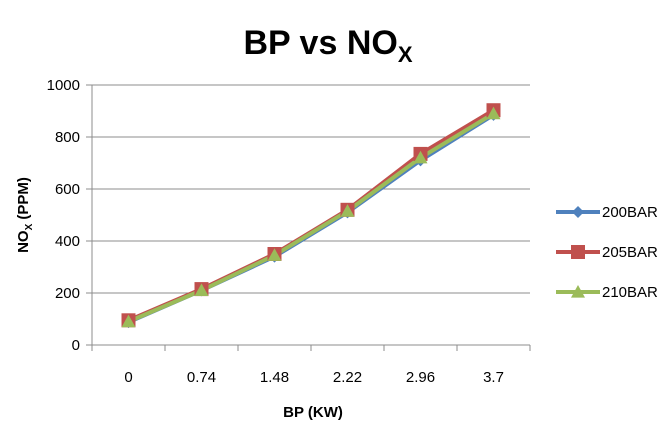 The image size is (664, 434). What do you see at coordinates (274, 377) in the screenshot?
I see `x-tick-label: 1.48` at bounding box center [274, 377].